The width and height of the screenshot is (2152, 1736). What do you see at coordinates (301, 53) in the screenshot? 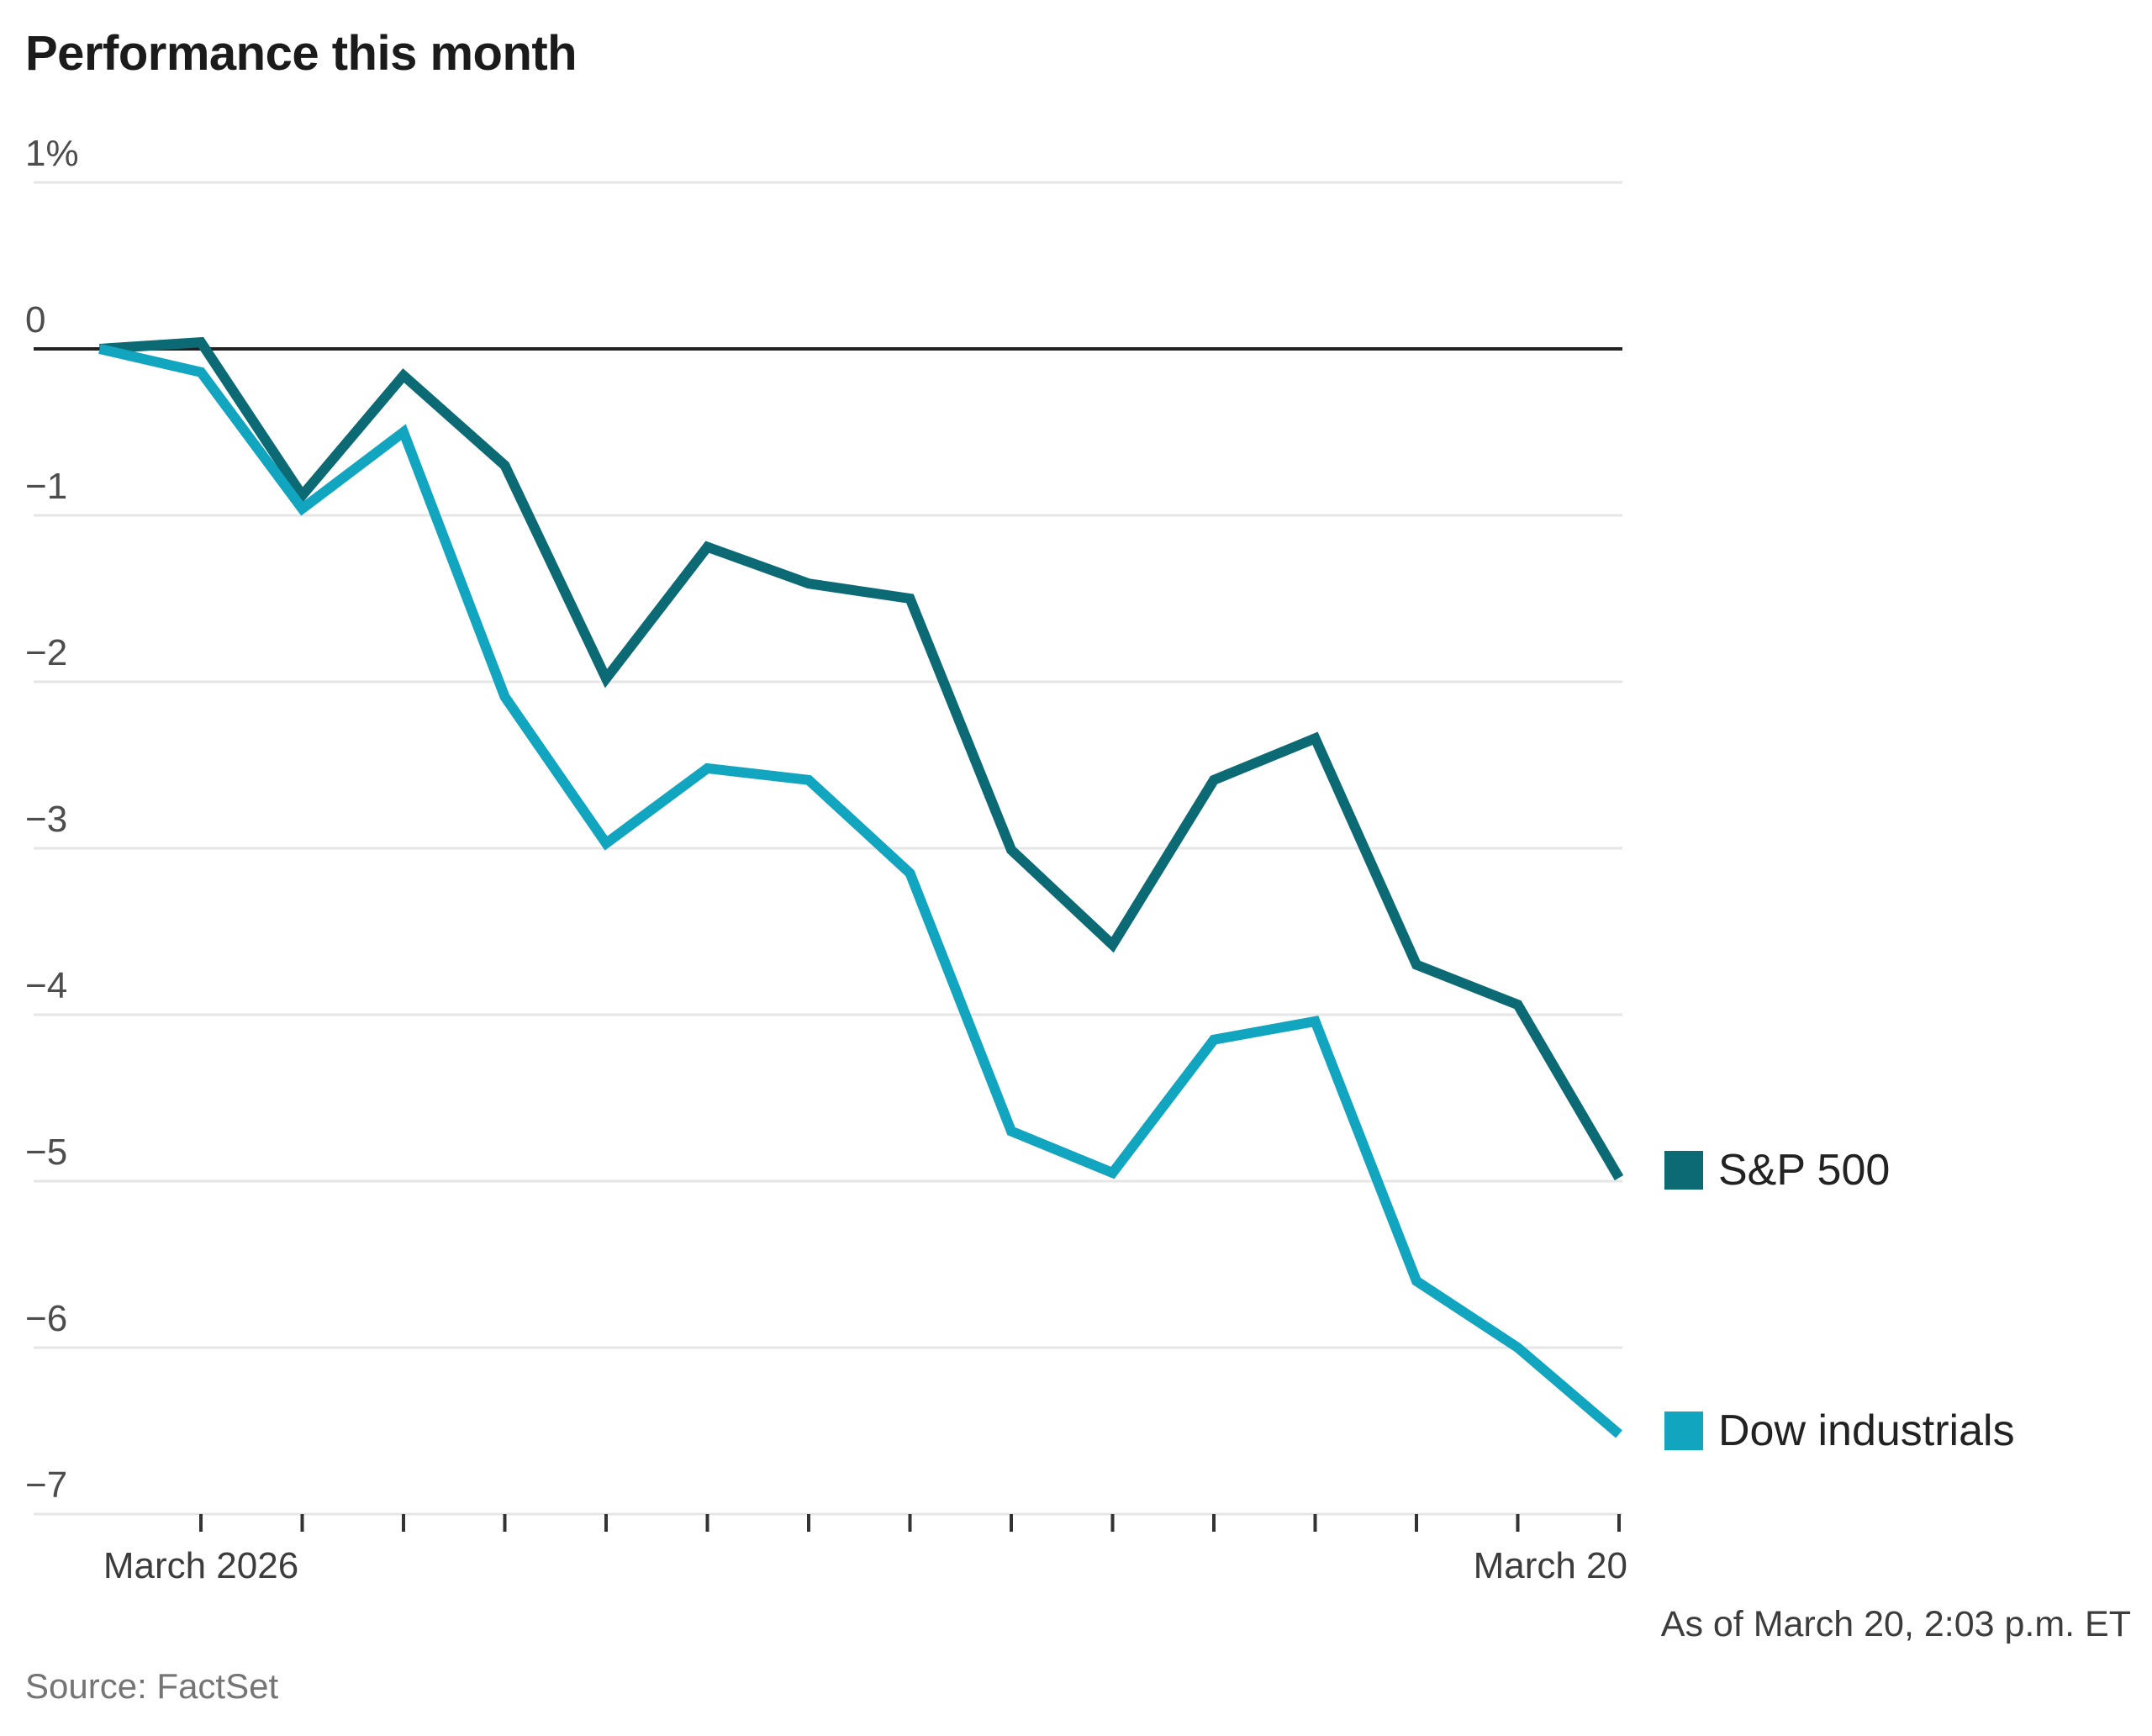
I see `chart-title: Performance this month` at bounding box center [301, 53].